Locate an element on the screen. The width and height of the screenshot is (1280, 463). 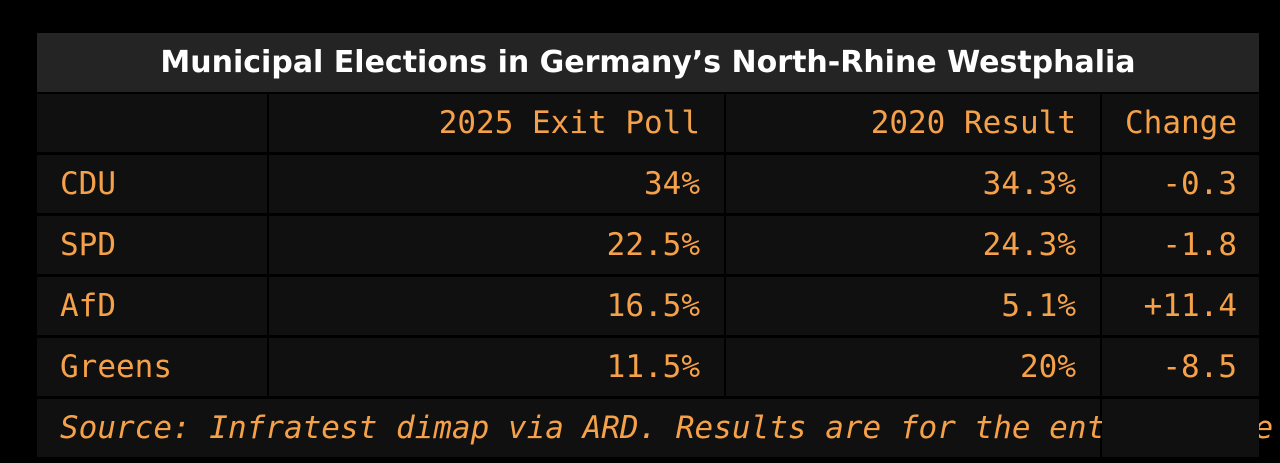
header-exit-poll-2025: 2025 Exit Poll is located at coordinates (496, 123).